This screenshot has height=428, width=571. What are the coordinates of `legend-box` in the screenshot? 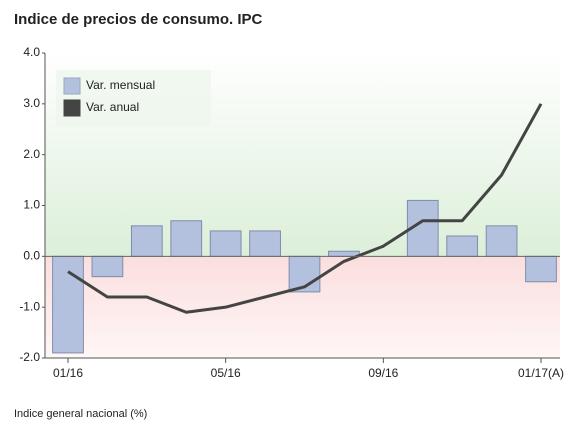 It's located at (133, 98).